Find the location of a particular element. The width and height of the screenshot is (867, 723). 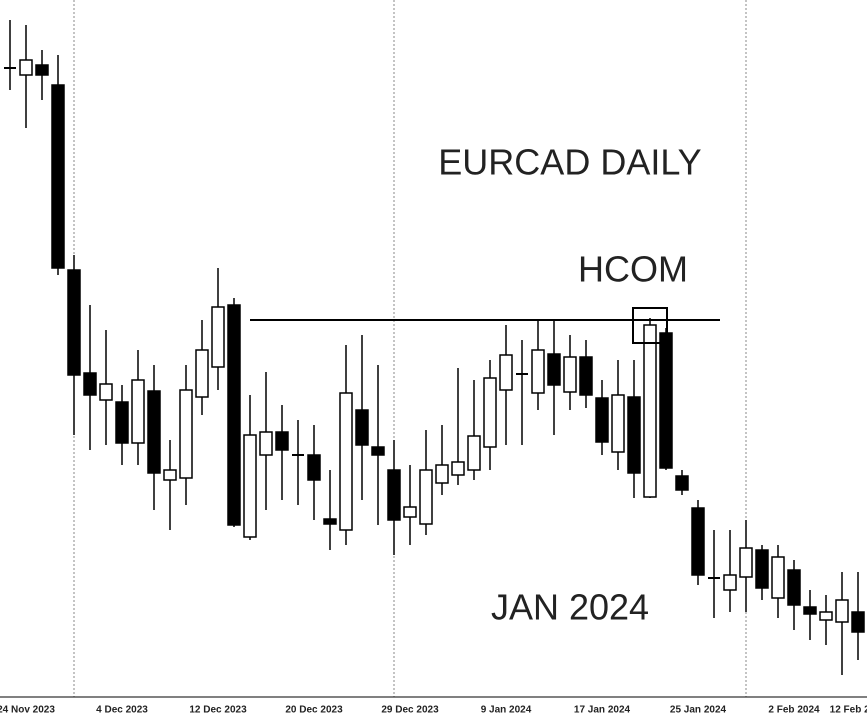

x-tick-label: 17 Jan 2024 is located at coordinates (602, 710).